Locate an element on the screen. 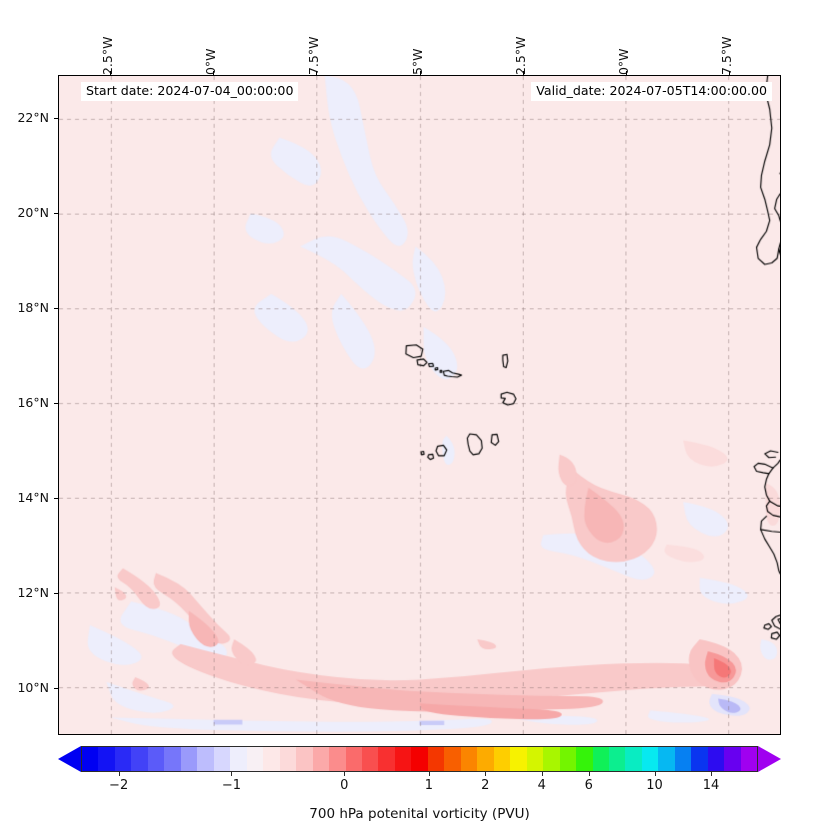  colorbar-tick-label-5: 4 is located at coordinates (541, 785).